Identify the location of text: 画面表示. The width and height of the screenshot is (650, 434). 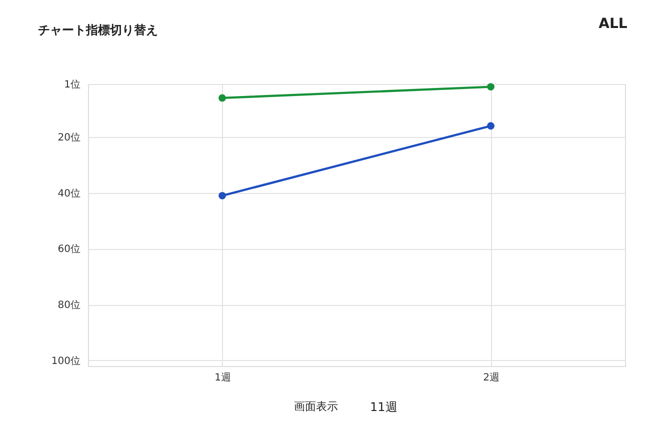
(316, 406).